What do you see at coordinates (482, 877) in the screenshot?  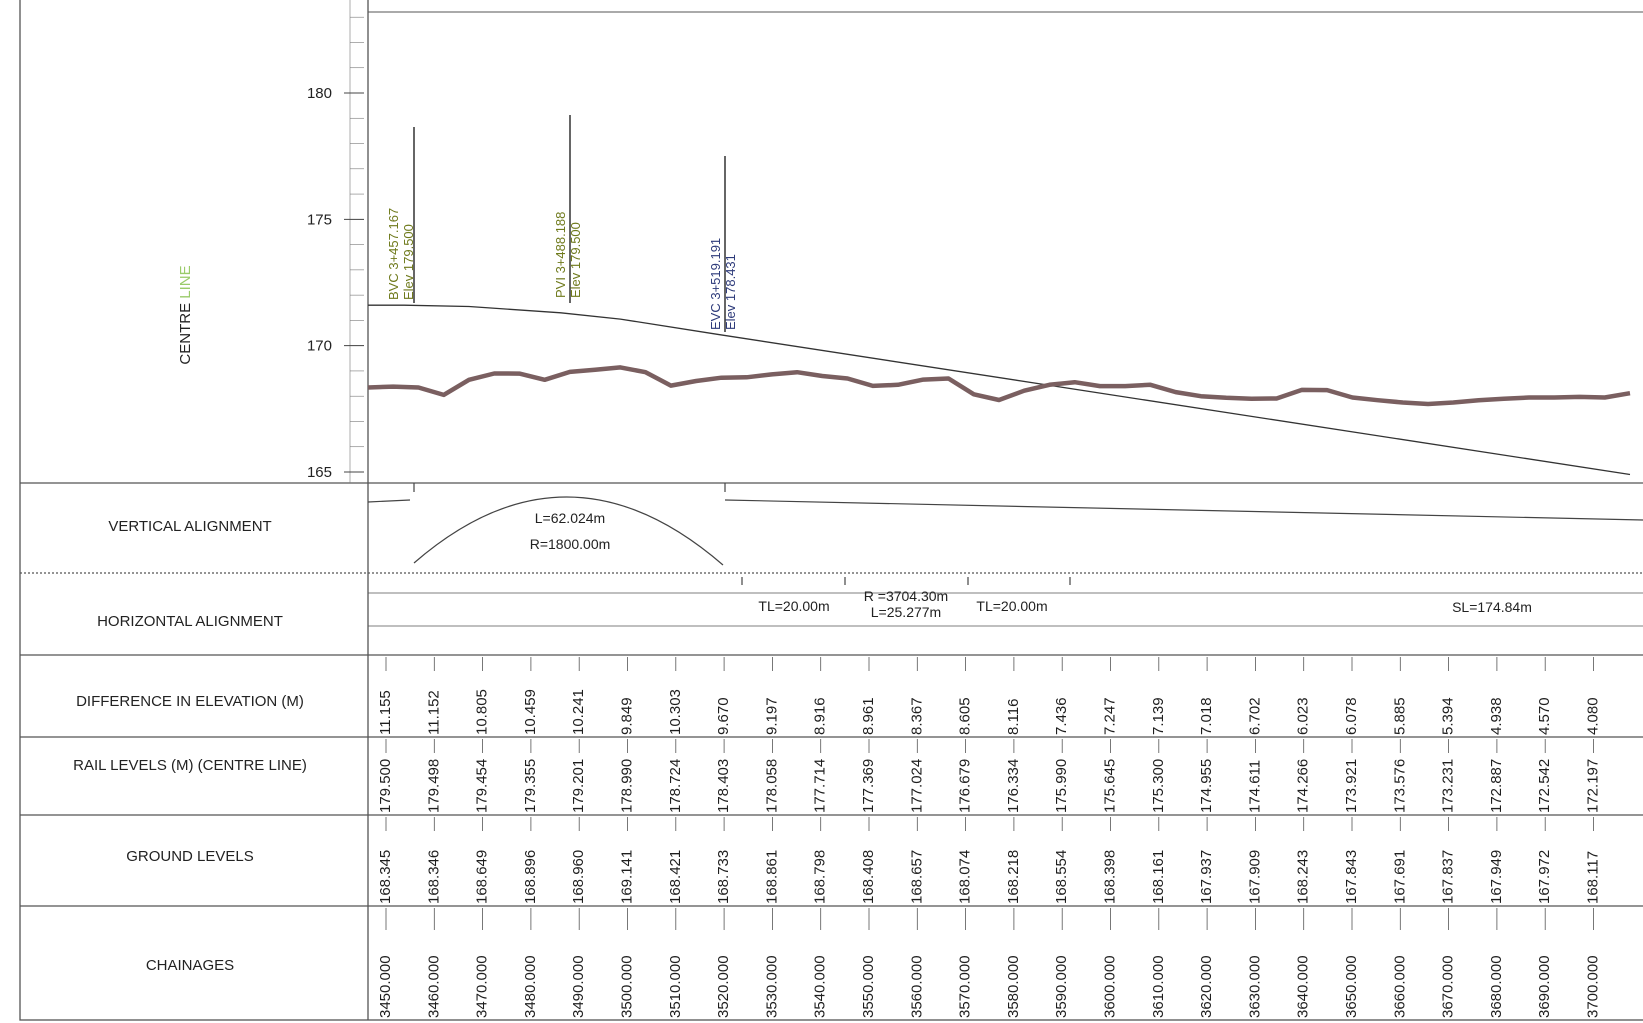 I see `table-cell-ground-levels: 168.649` at bounding box center [482, 877].